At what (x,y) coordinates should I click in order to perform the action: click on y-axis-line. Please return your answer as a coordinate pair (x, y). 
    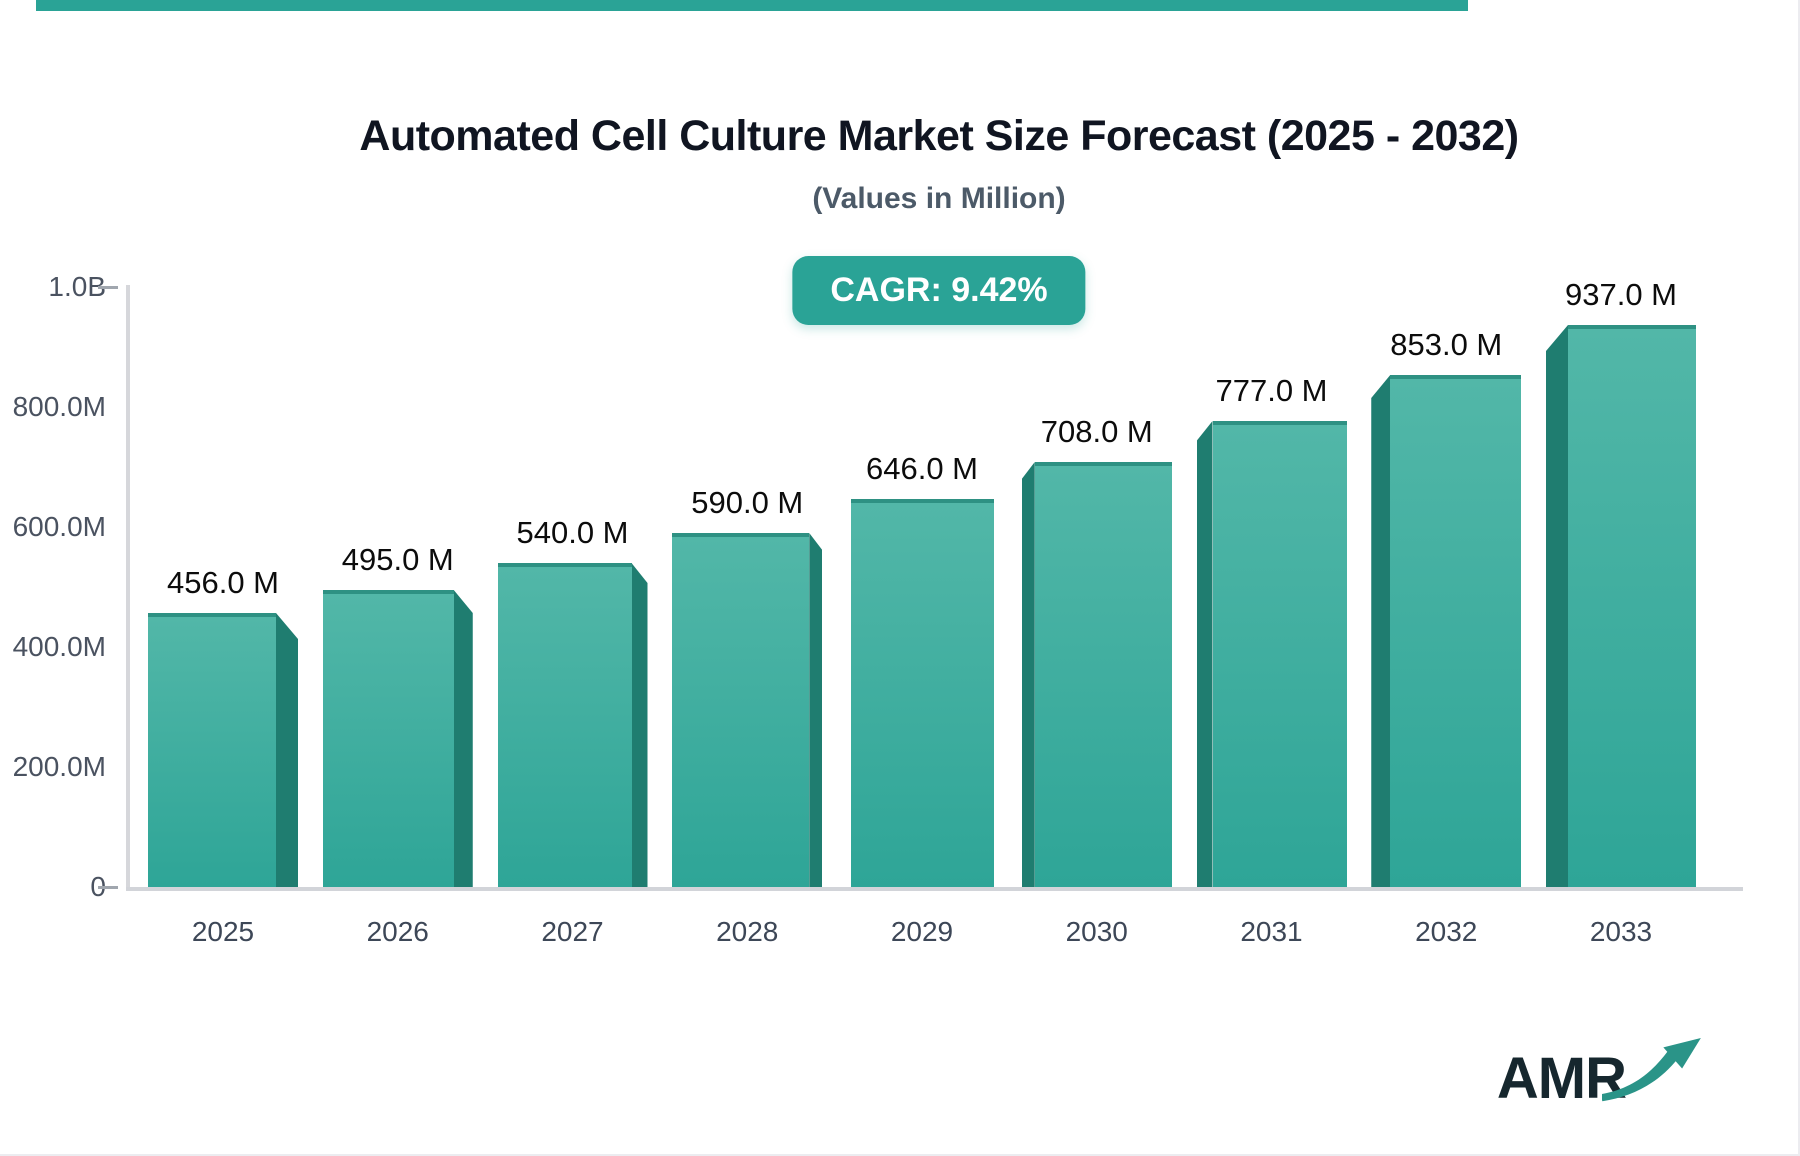
    Looking at the image, I should click on (128, 588).